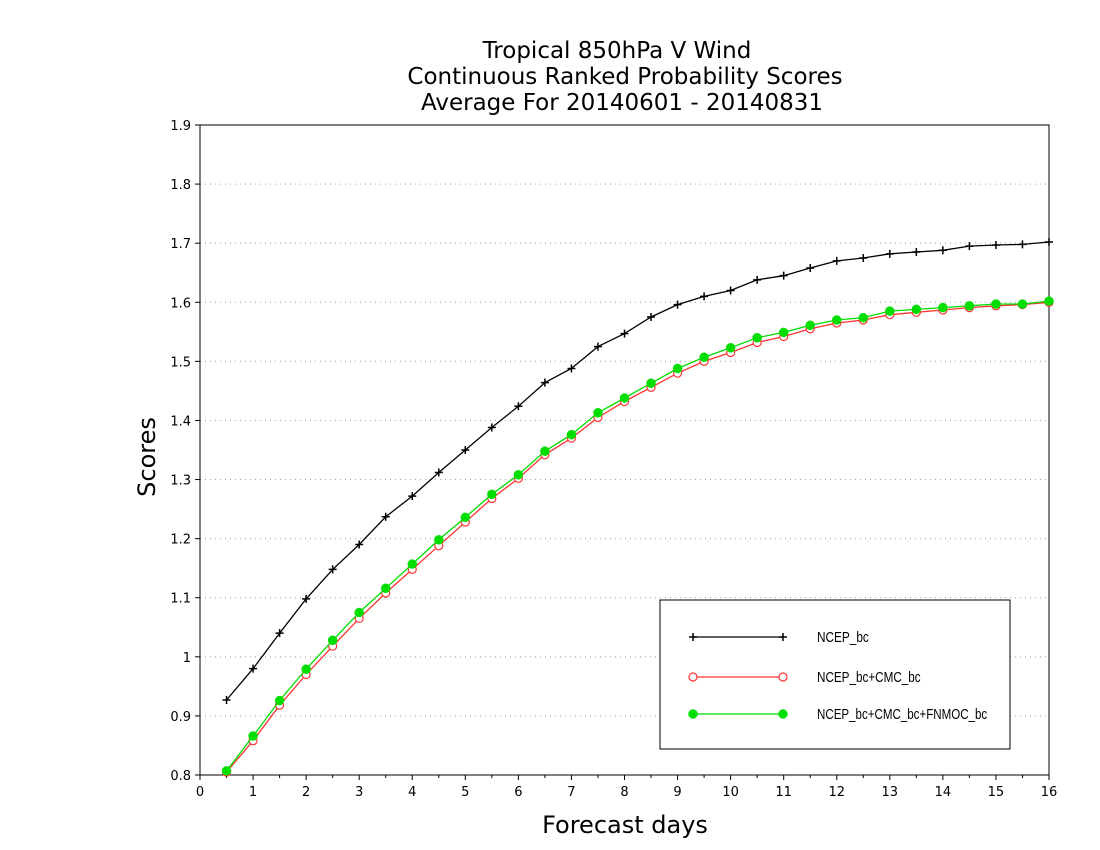 The width and height of the screenshot is (1100, 850). Describe the element at coordinates (306, 792) in the screenshot. I see `x-tick-label: 2` at that location.